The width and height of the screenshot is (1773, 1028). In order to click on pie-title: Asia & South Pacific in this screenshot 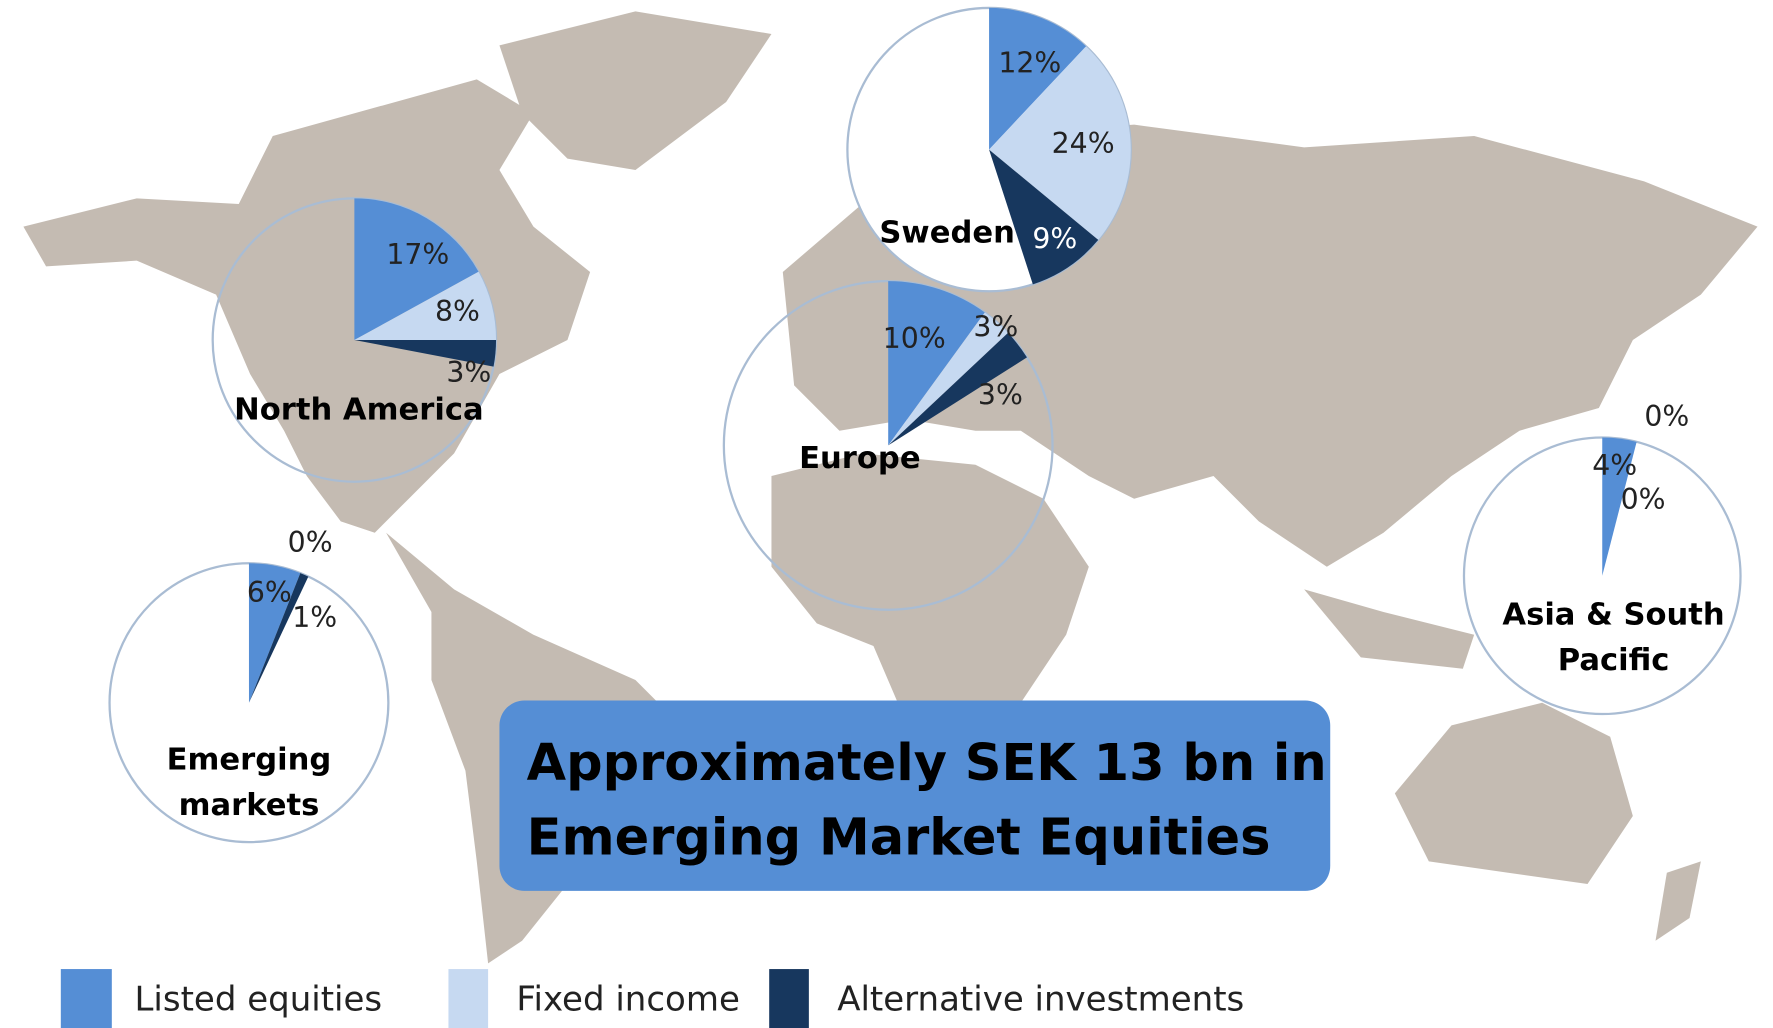, I will do `click(1613, 637)`.